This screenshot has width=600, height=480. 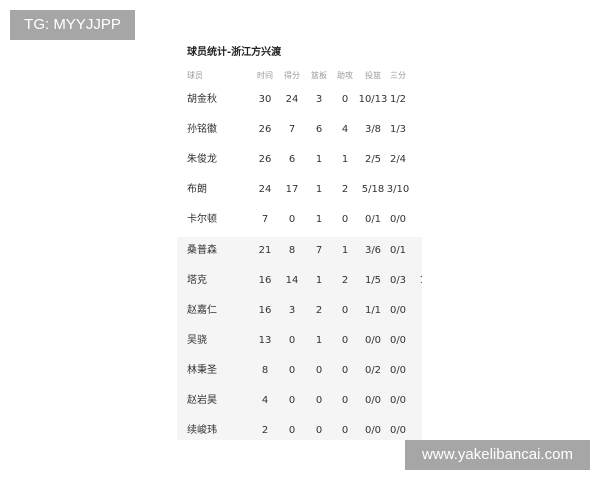 I want to click on watermark-tg: TG: MYYJJPP, so click(x=72, y=25).